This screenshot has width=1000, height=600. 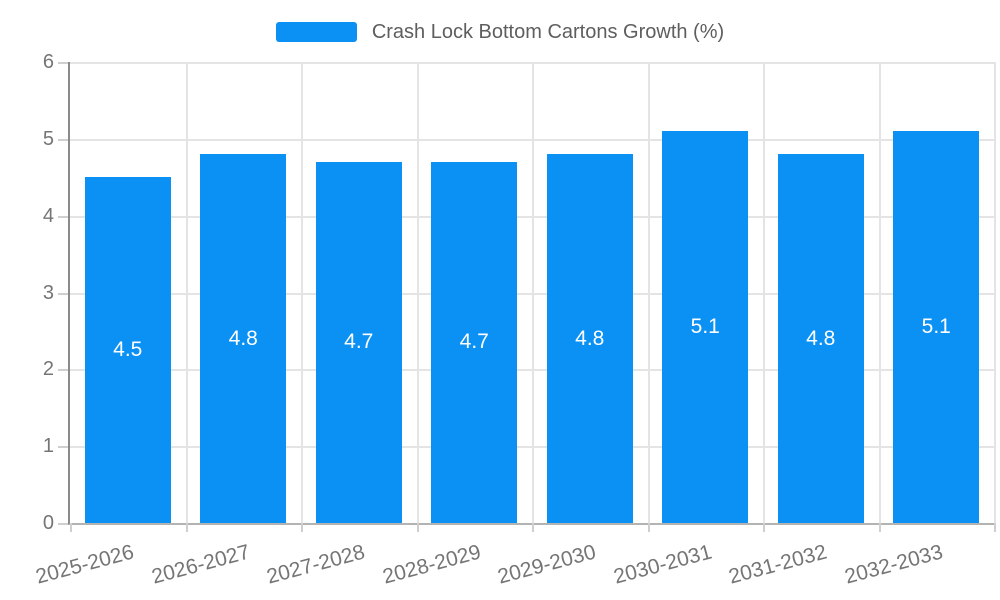 What do you see at coordinates (316, 32) in the screenshot?
I see `legend-swatch-icon` at bounding box center [316, 32].